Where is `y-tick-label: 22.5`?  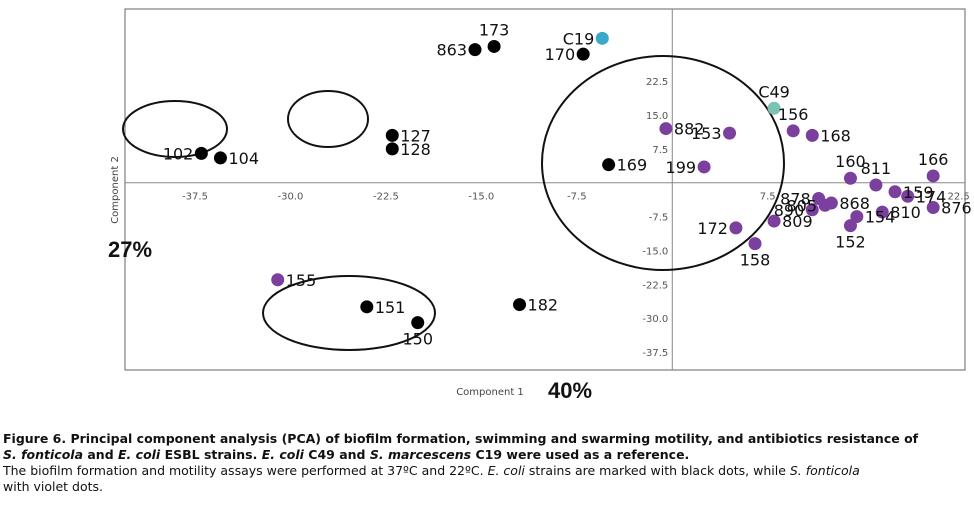 y-tick-label: 22.5 is located at coordinates (657, 82).